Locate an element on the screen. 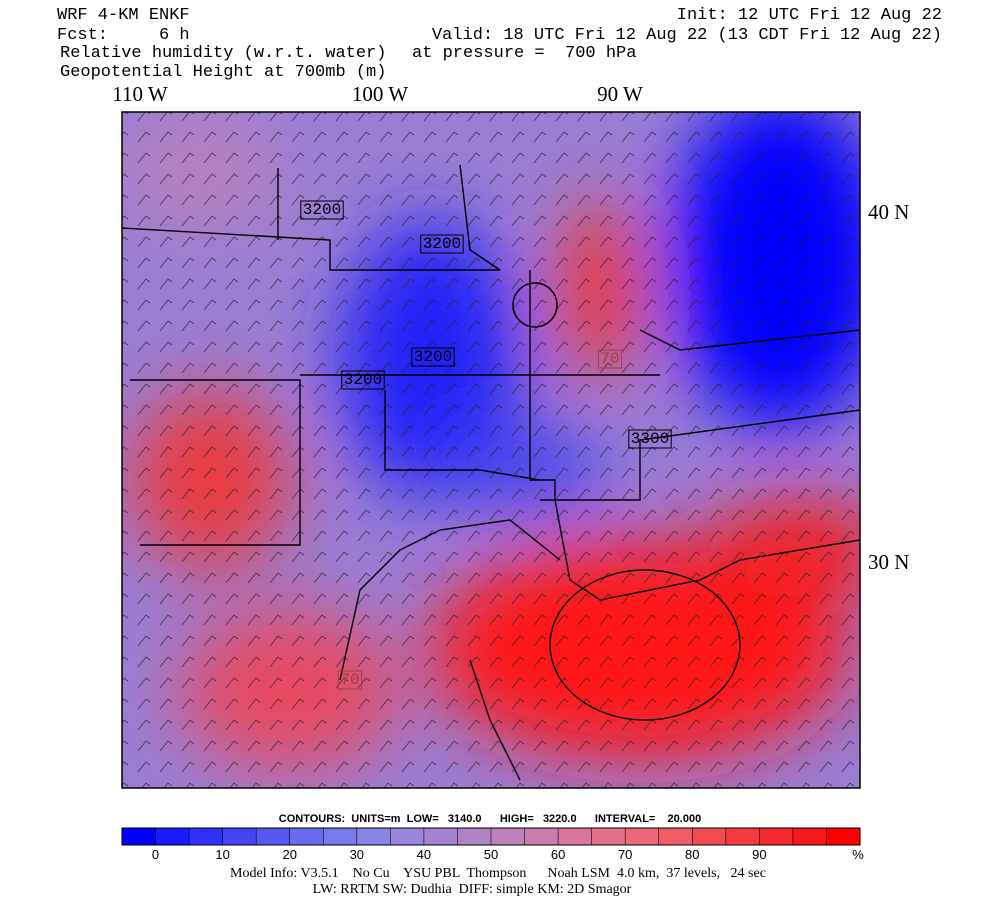 This screenshot has height=900, width=1000. colorbar-label: 0 is located at coordinates (155, 854).